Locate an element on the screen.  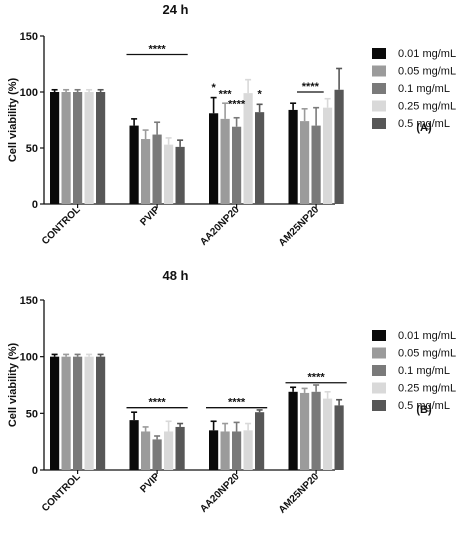
panel-label: (B) is located at coordinates (424, 410).